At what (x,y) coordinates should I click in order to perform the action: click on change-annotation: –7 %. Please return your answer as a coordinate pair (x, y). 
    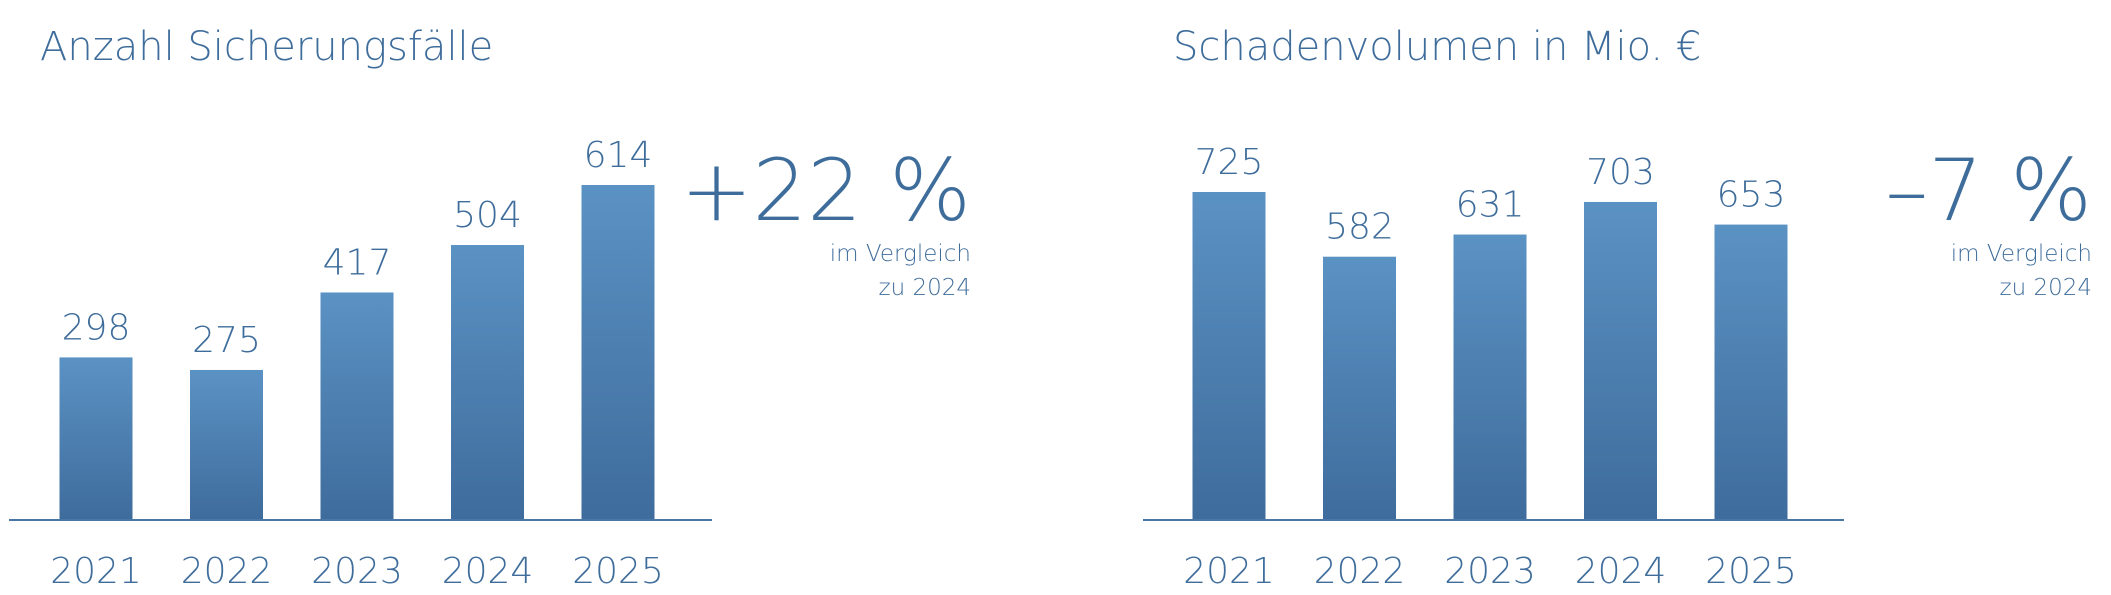
    Looking at the image, I should click on (1988, 191).